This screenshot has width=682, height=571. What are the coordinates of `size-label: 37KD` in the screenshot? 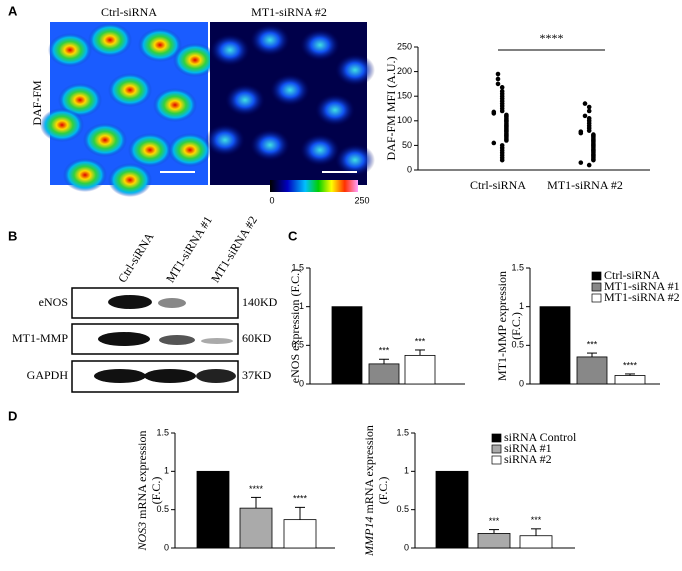 It's located at (257, 375).